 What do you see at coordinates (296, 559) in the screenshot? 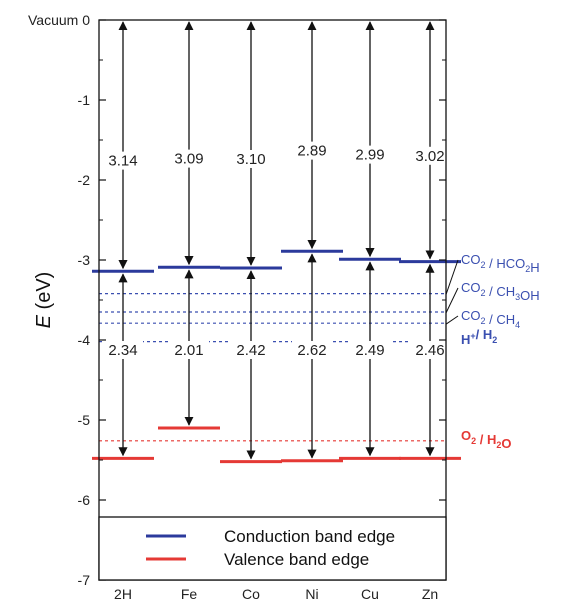
I see `legend-label: Valence band edge` at bounding box center [296, 559].